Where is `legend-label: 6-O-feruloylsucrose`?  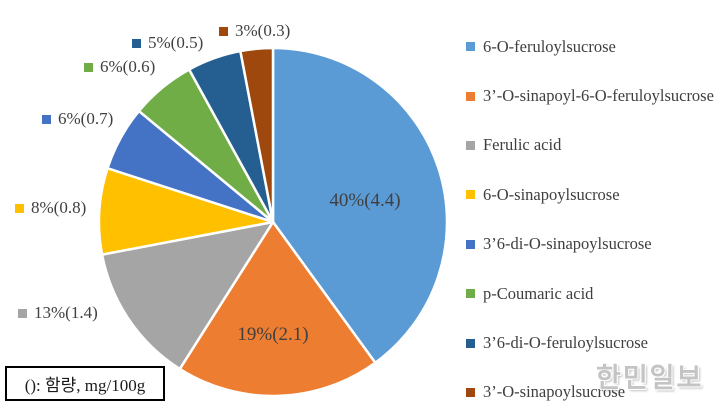
legend-label: 6-O-feruloylsucrose is located at coordinates (549, 46).